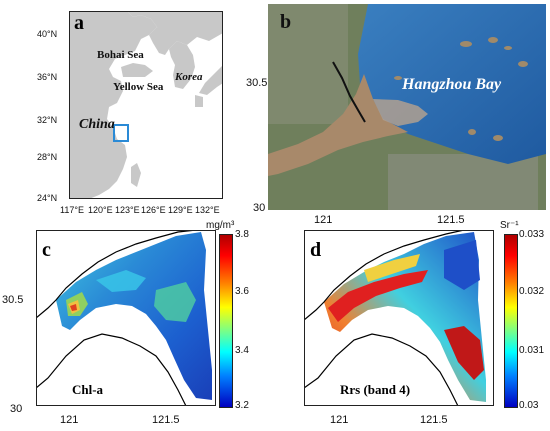 The image size is (550, 431). What do you see at coordinates (79, 23) in the screenshot?
I see `panel-a-letter: a` at bounding box center [79, 23].